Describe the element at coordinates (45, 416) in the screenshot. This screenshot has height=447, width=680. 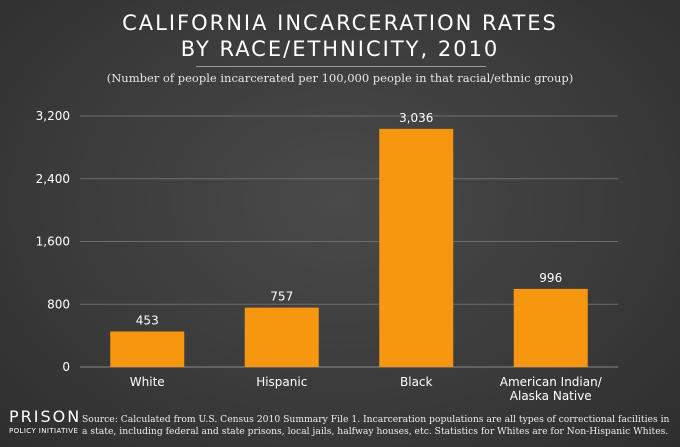
I see `brand-logo-name: PRISON` at that location.